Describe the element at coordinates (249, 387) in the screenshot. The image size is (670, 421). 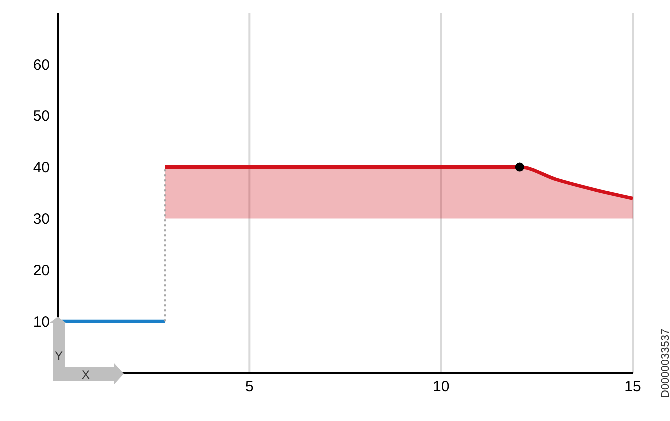
I see `x-tick-label: 5` at that location.